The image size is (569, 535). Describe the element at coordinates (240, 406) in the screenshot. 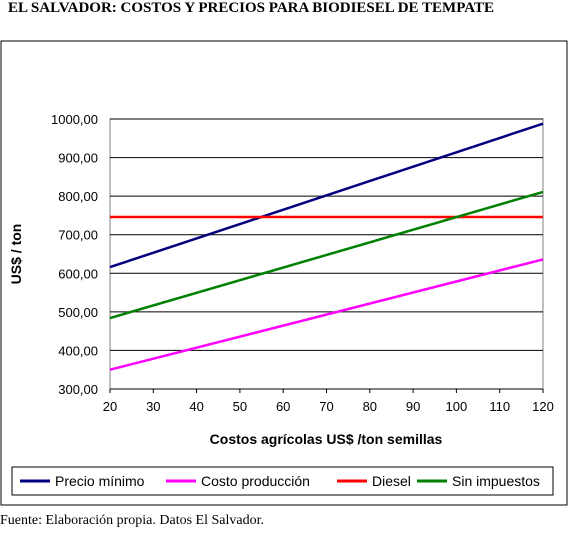

I see `x-tick-label: 50` at that location.